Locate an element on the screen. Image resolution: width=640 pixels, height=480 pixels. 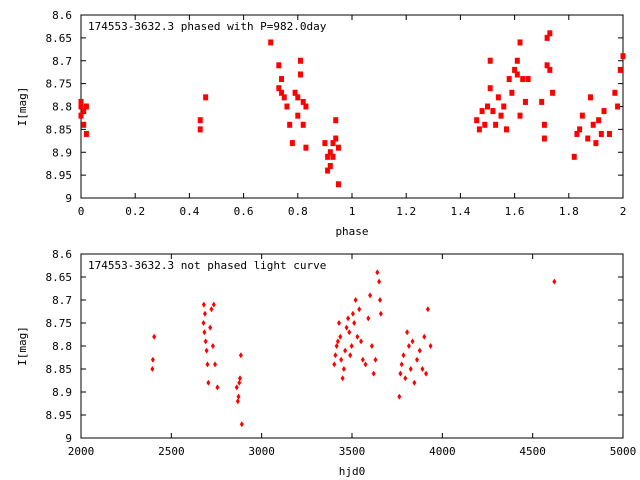
x-tick-label: 0.8 is located at coordinates (298, 211).